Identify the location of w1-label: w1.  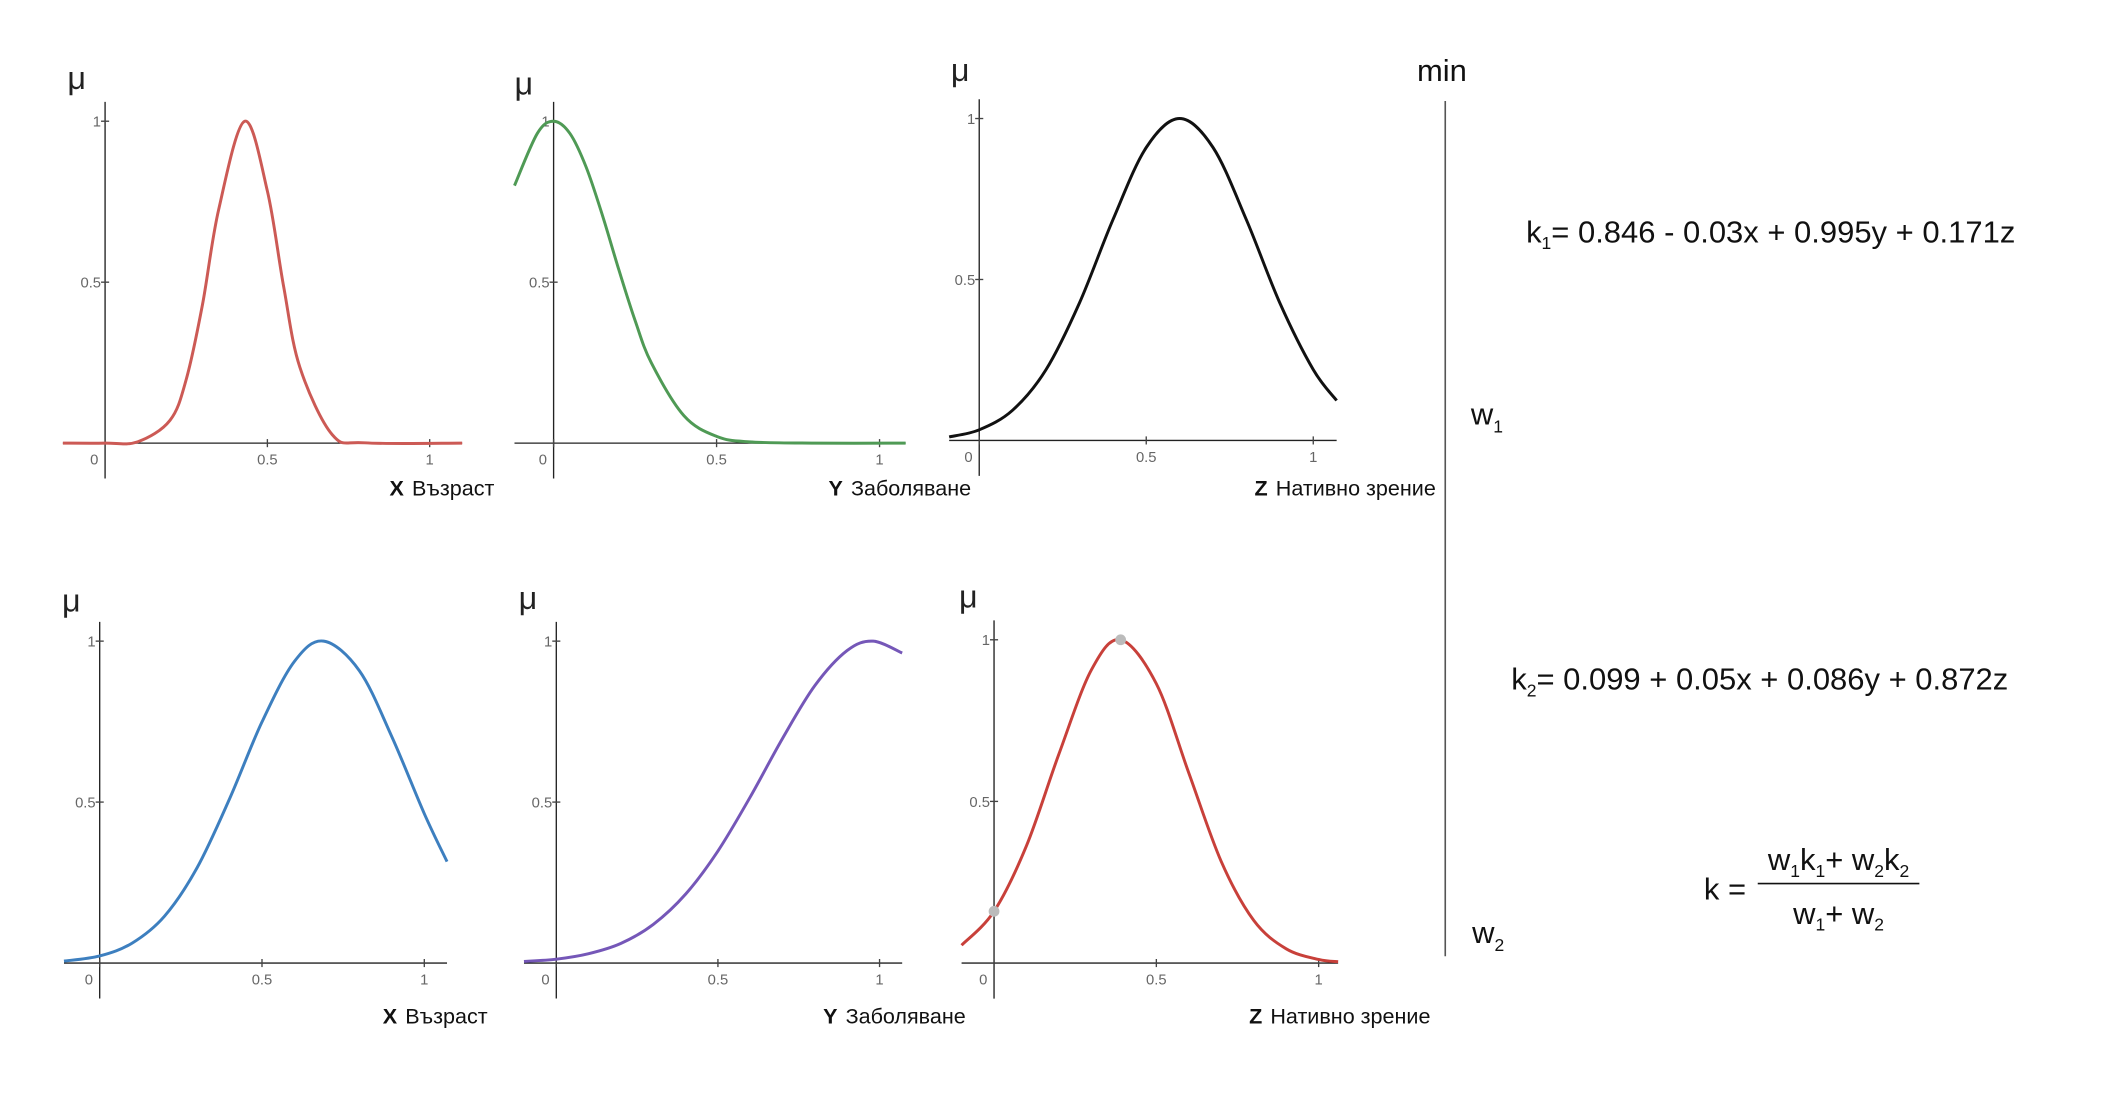
(1486, 416).